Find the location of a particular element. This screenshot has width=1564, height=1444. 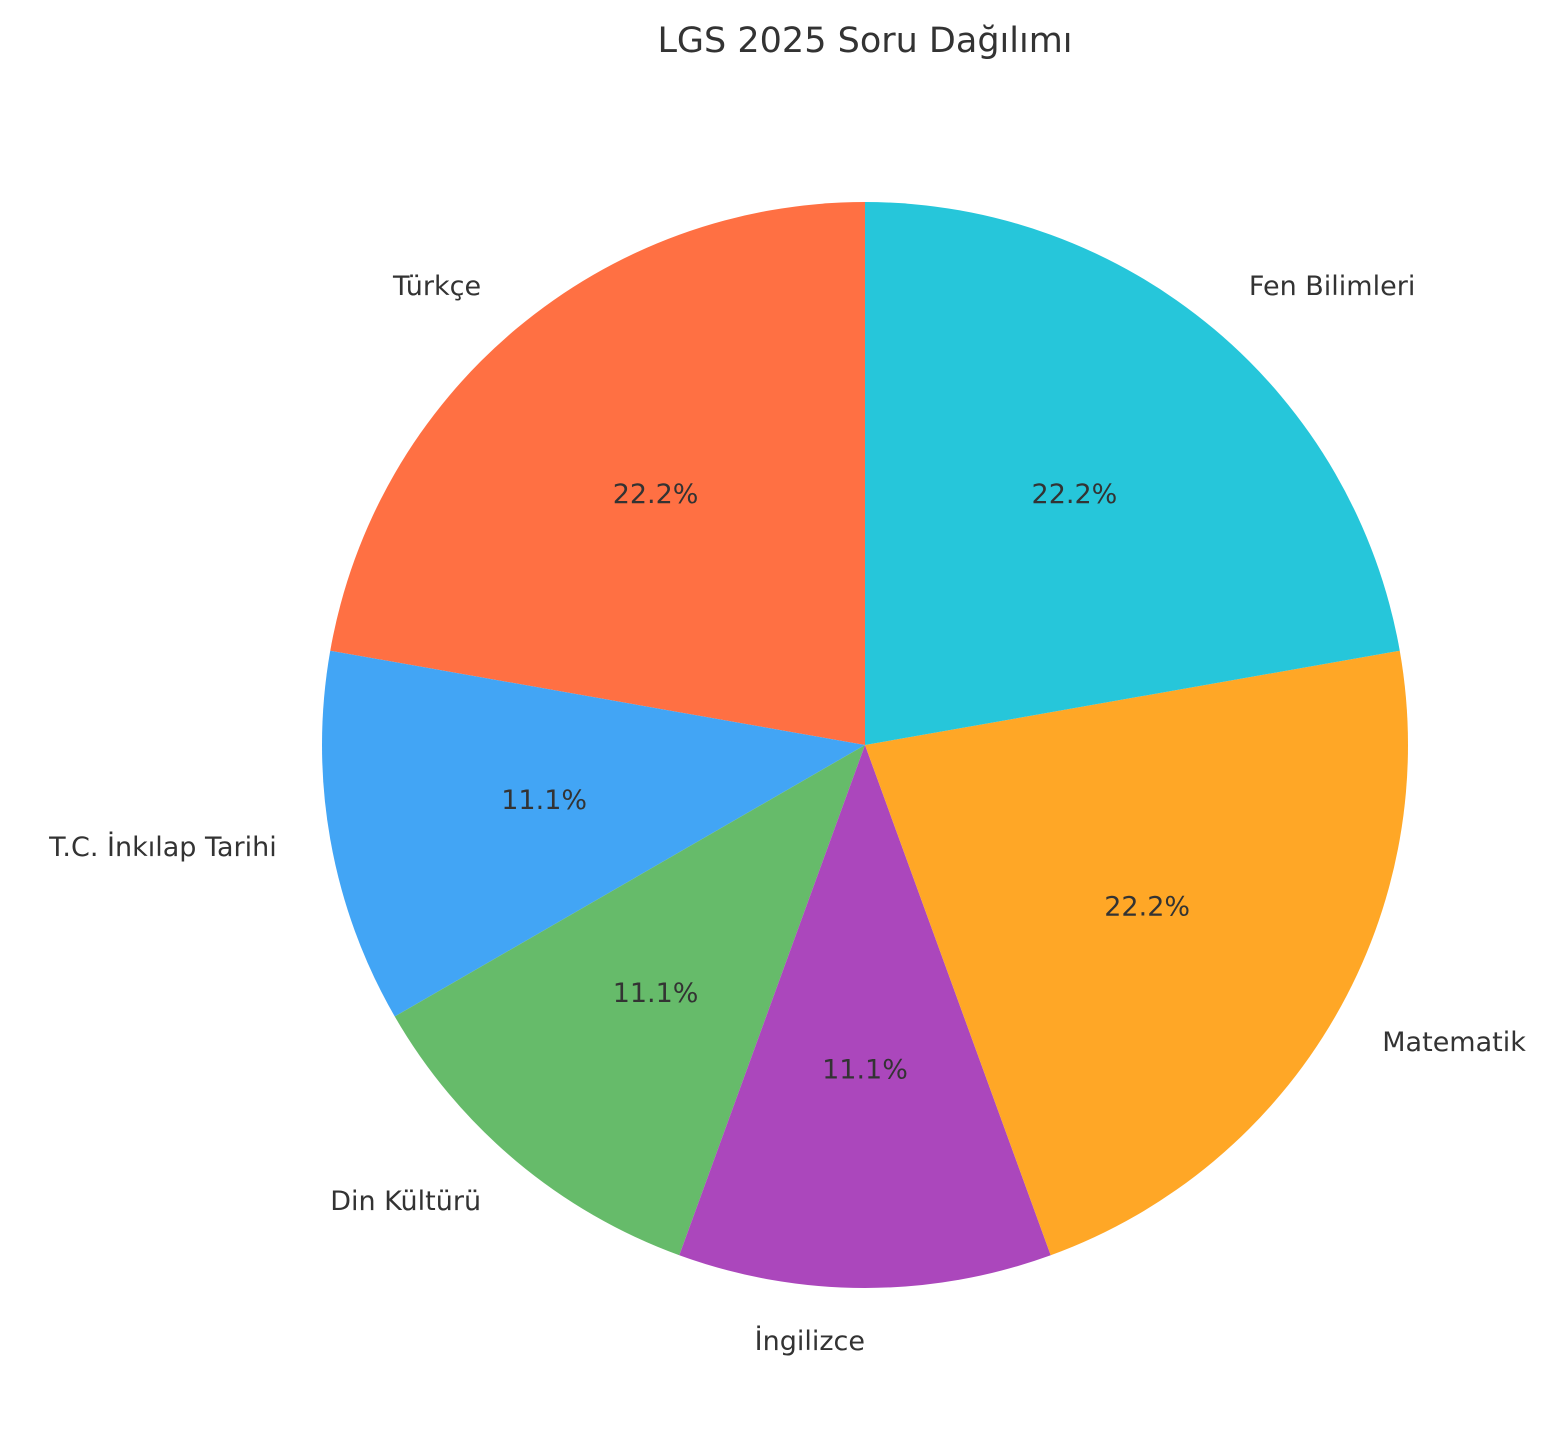

slice-label: Fen Bilimleri is located at coordinates (1332, 286).